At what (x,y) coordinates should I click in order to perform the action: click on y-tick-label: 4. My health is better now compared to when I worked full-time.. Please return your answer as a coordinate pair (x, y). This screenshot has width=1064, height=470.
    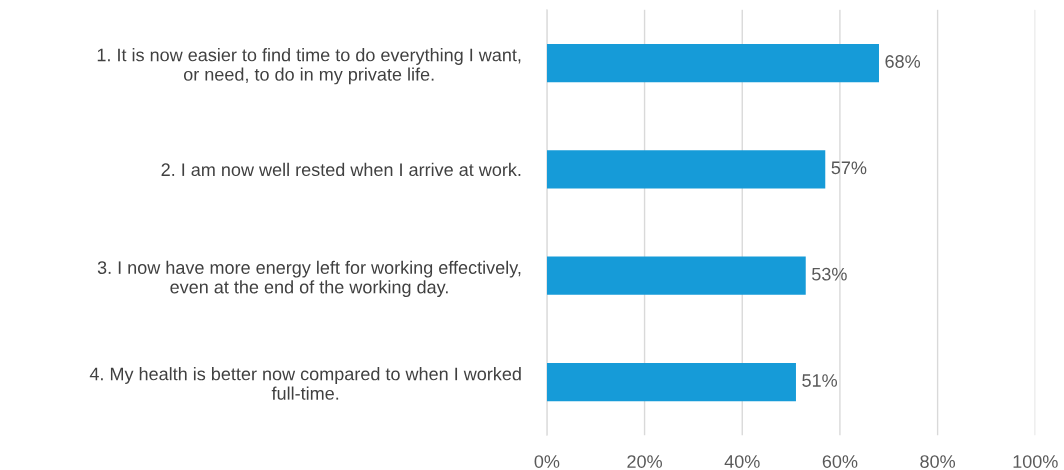
    Looking at the image, I should click on (305, 383).